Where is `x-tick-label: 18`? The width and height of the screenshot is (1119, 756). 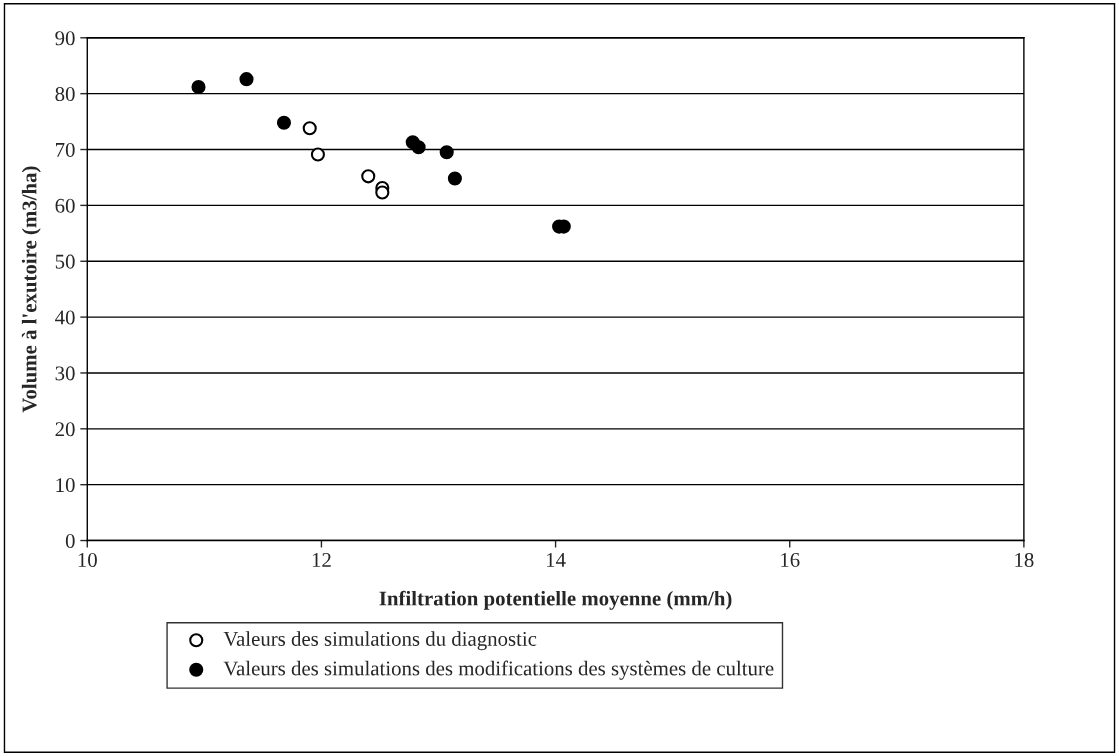
x-tick-label: 18 is located at coordinates (1024, 560).